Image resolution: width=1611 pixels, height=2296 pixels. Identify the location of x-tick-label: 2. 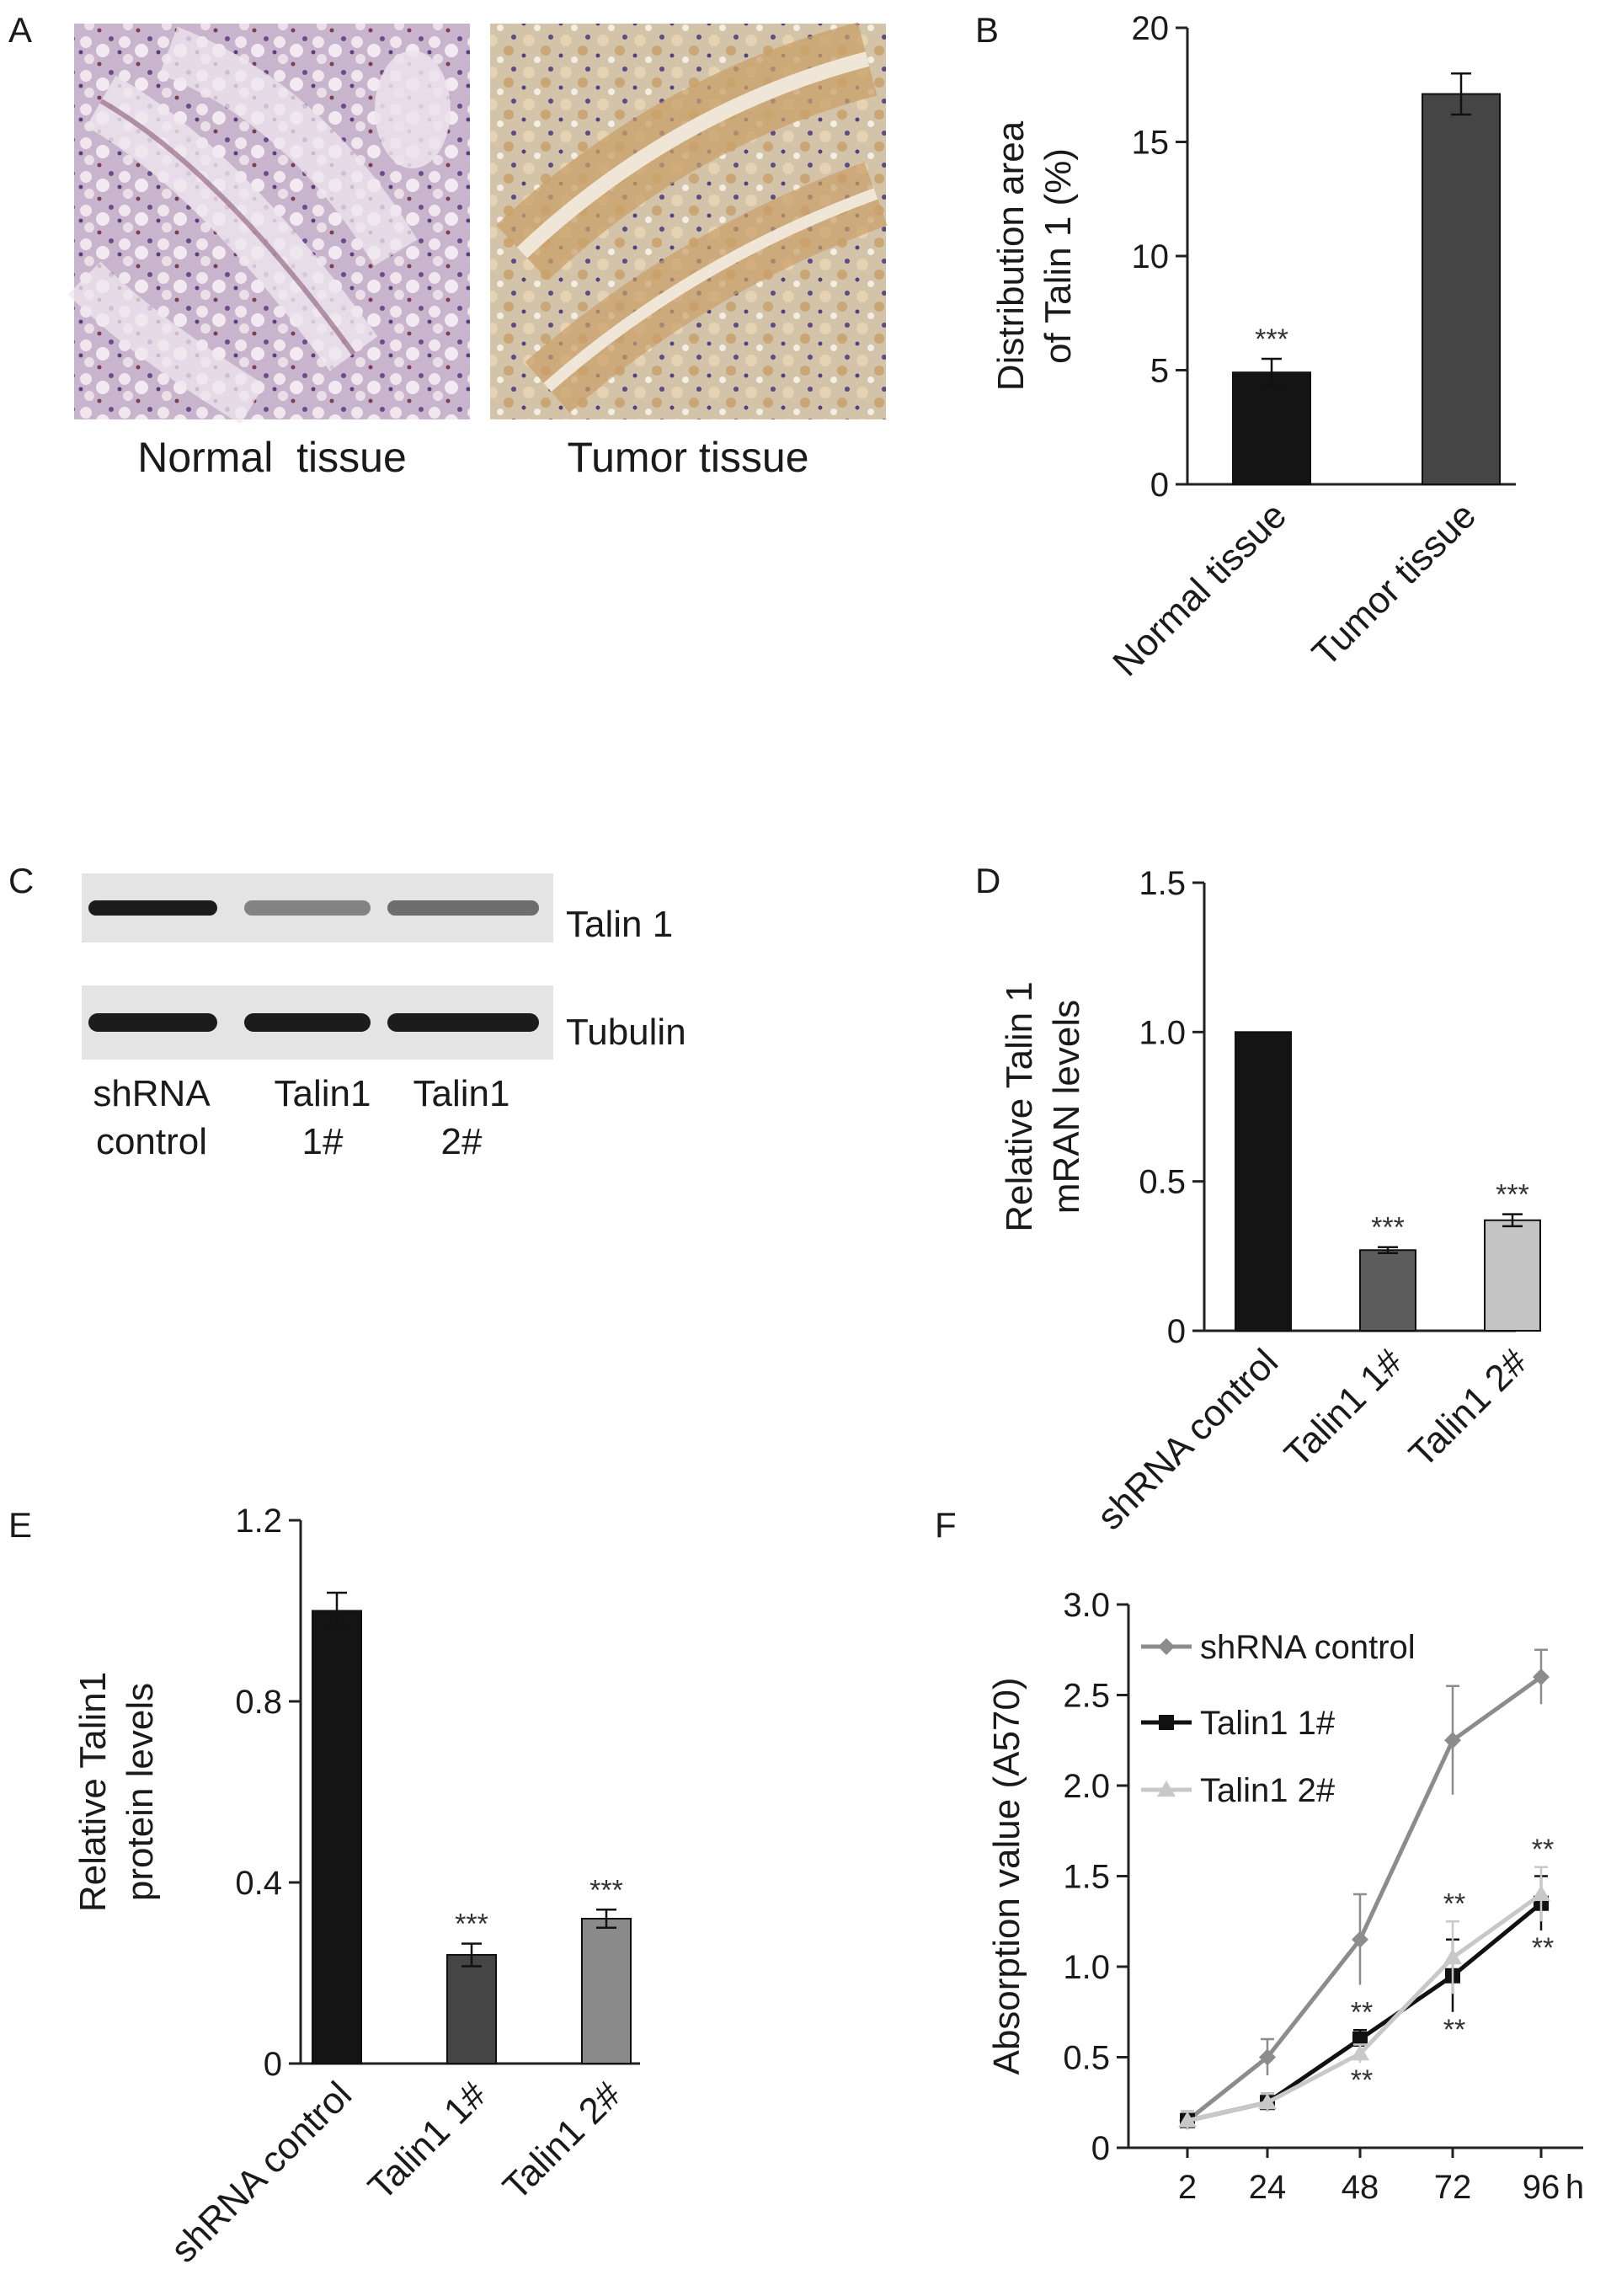
(1187, 2187).